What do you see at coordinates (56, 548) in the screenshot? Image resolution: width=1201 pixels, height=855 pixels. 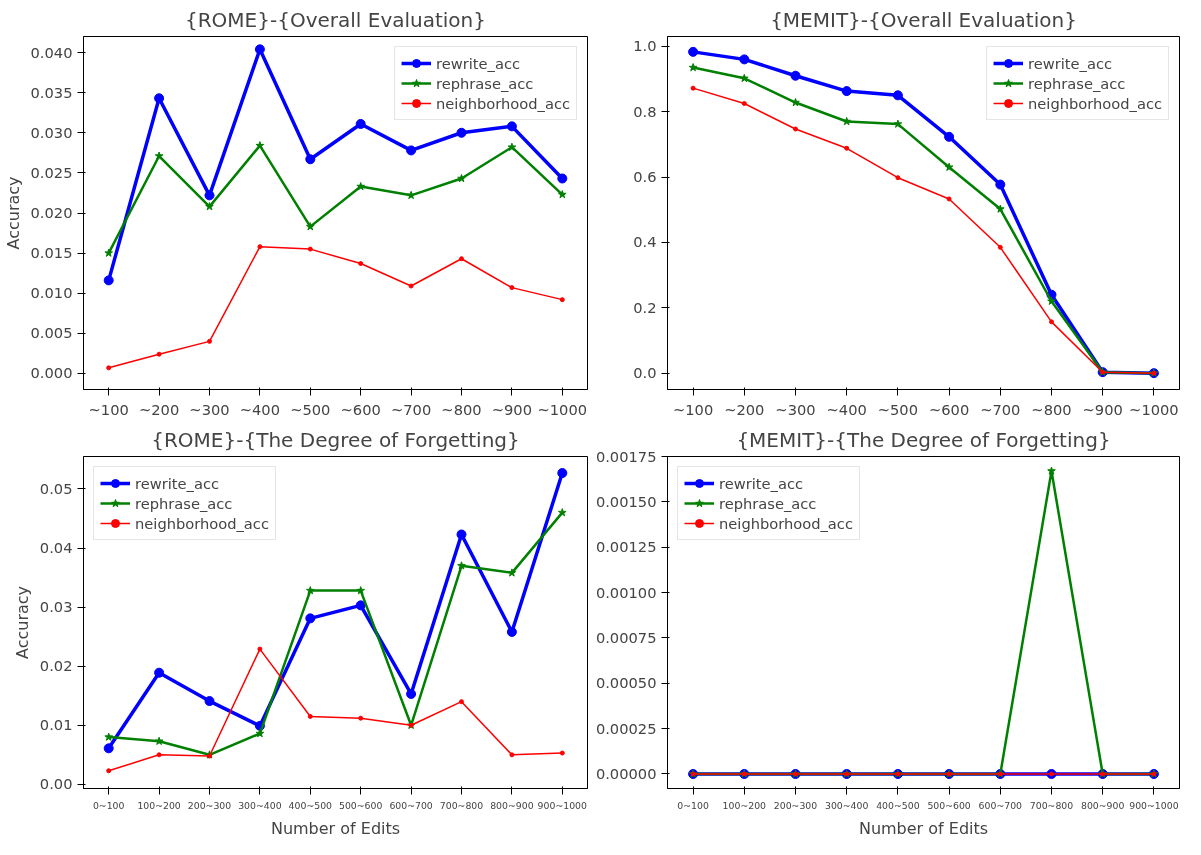 I see `y-tick-label: 0.04` at bounding box center [56, 548].